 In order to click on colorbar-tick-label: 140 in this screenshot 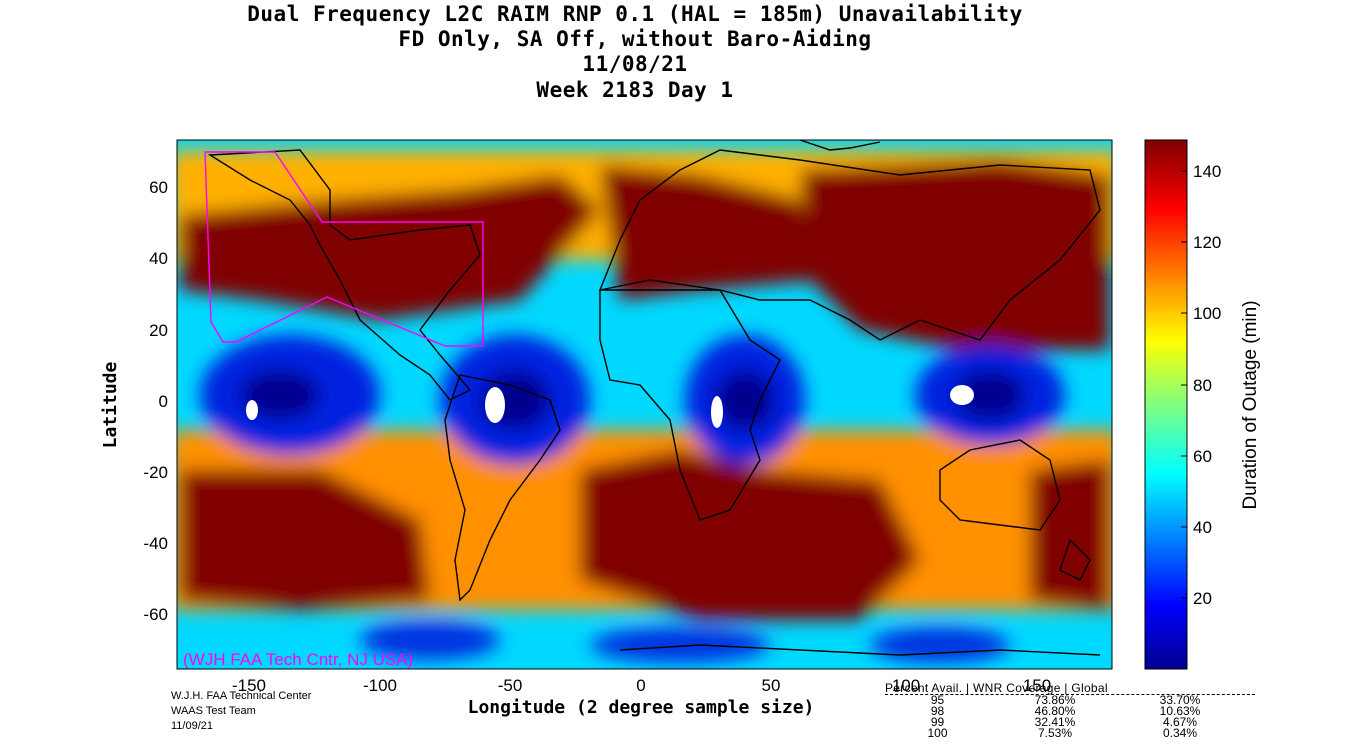, I will do `click(1207, 171)`.